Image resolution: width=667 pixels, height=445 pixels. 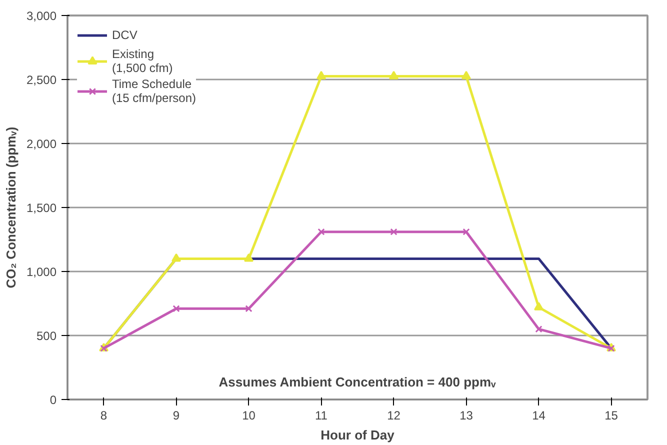 What do you see at coordinates (41, 272) in the screenshot?
I see `y-tick-label: 1,000` at bounding box center [41, 272].